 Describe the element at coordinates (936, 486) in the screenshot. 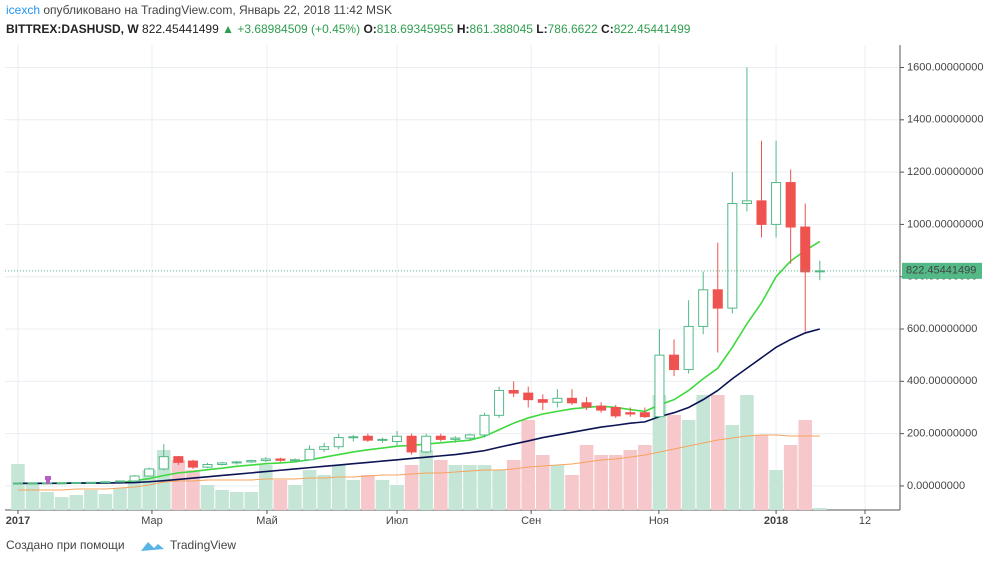

I see `y-tick-label: 0.00000000` at that location.